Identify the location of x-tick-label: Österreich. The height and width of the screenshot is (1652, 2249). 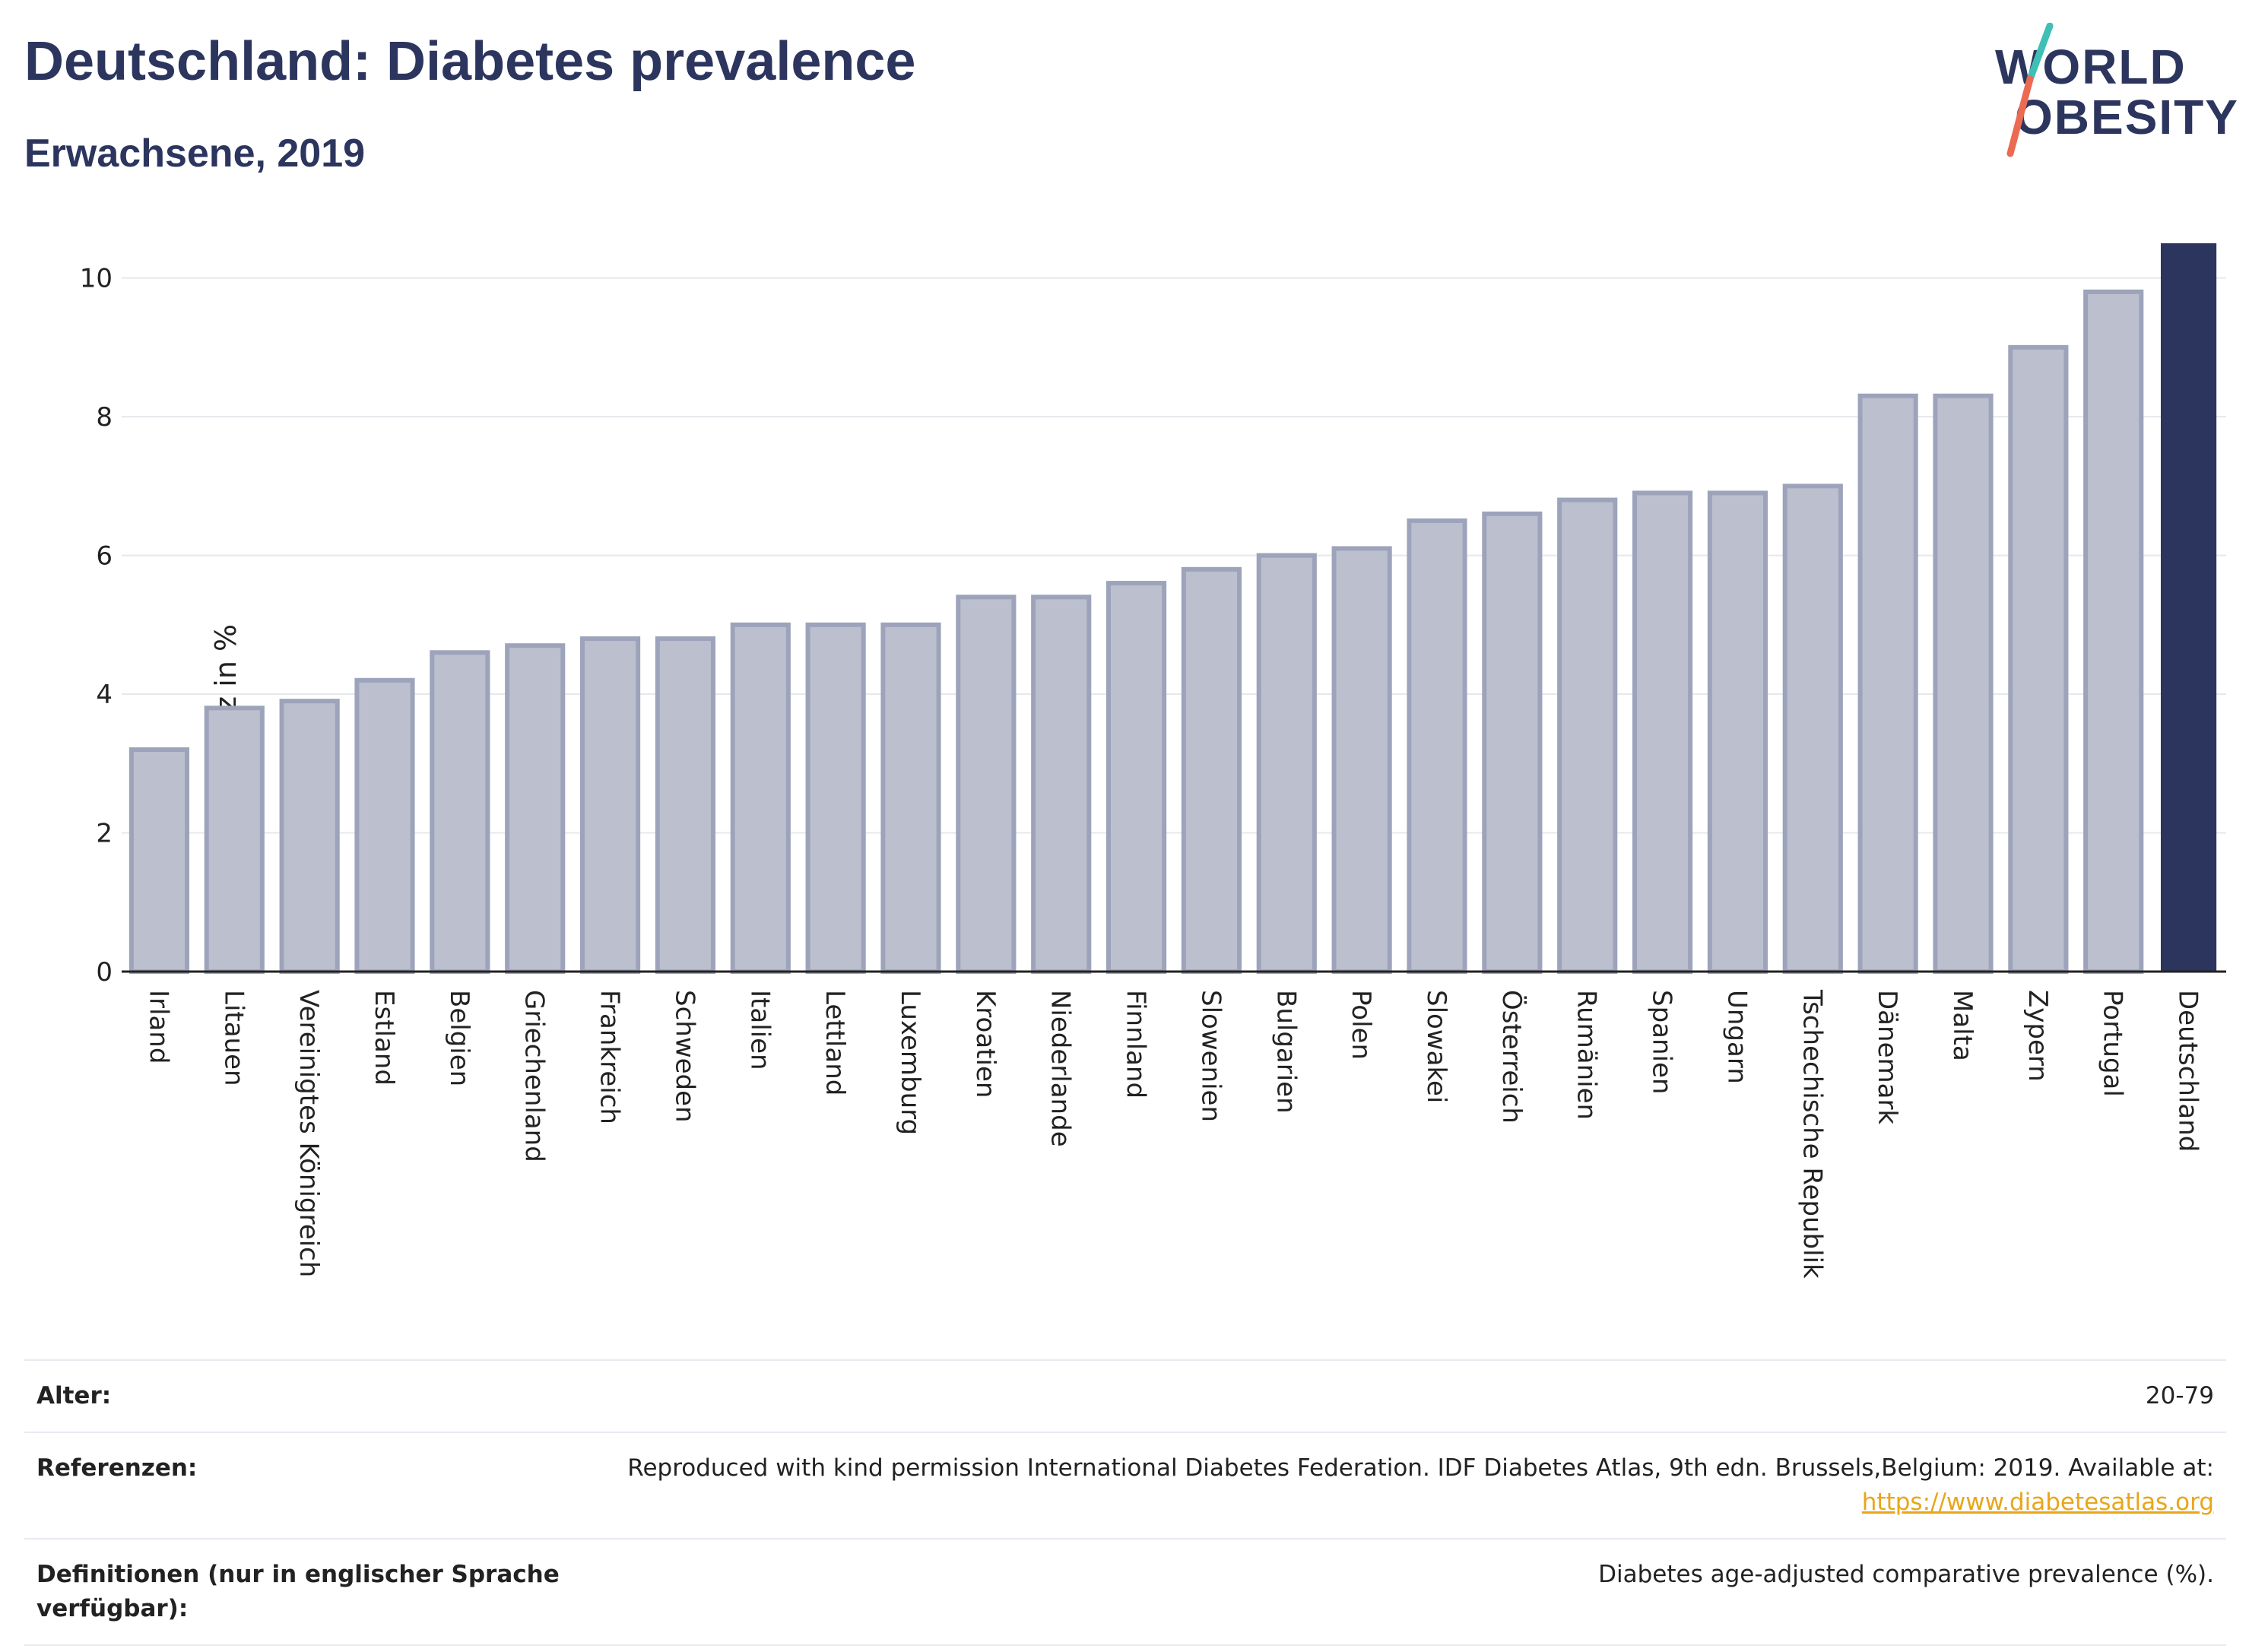
(1511, 1057).